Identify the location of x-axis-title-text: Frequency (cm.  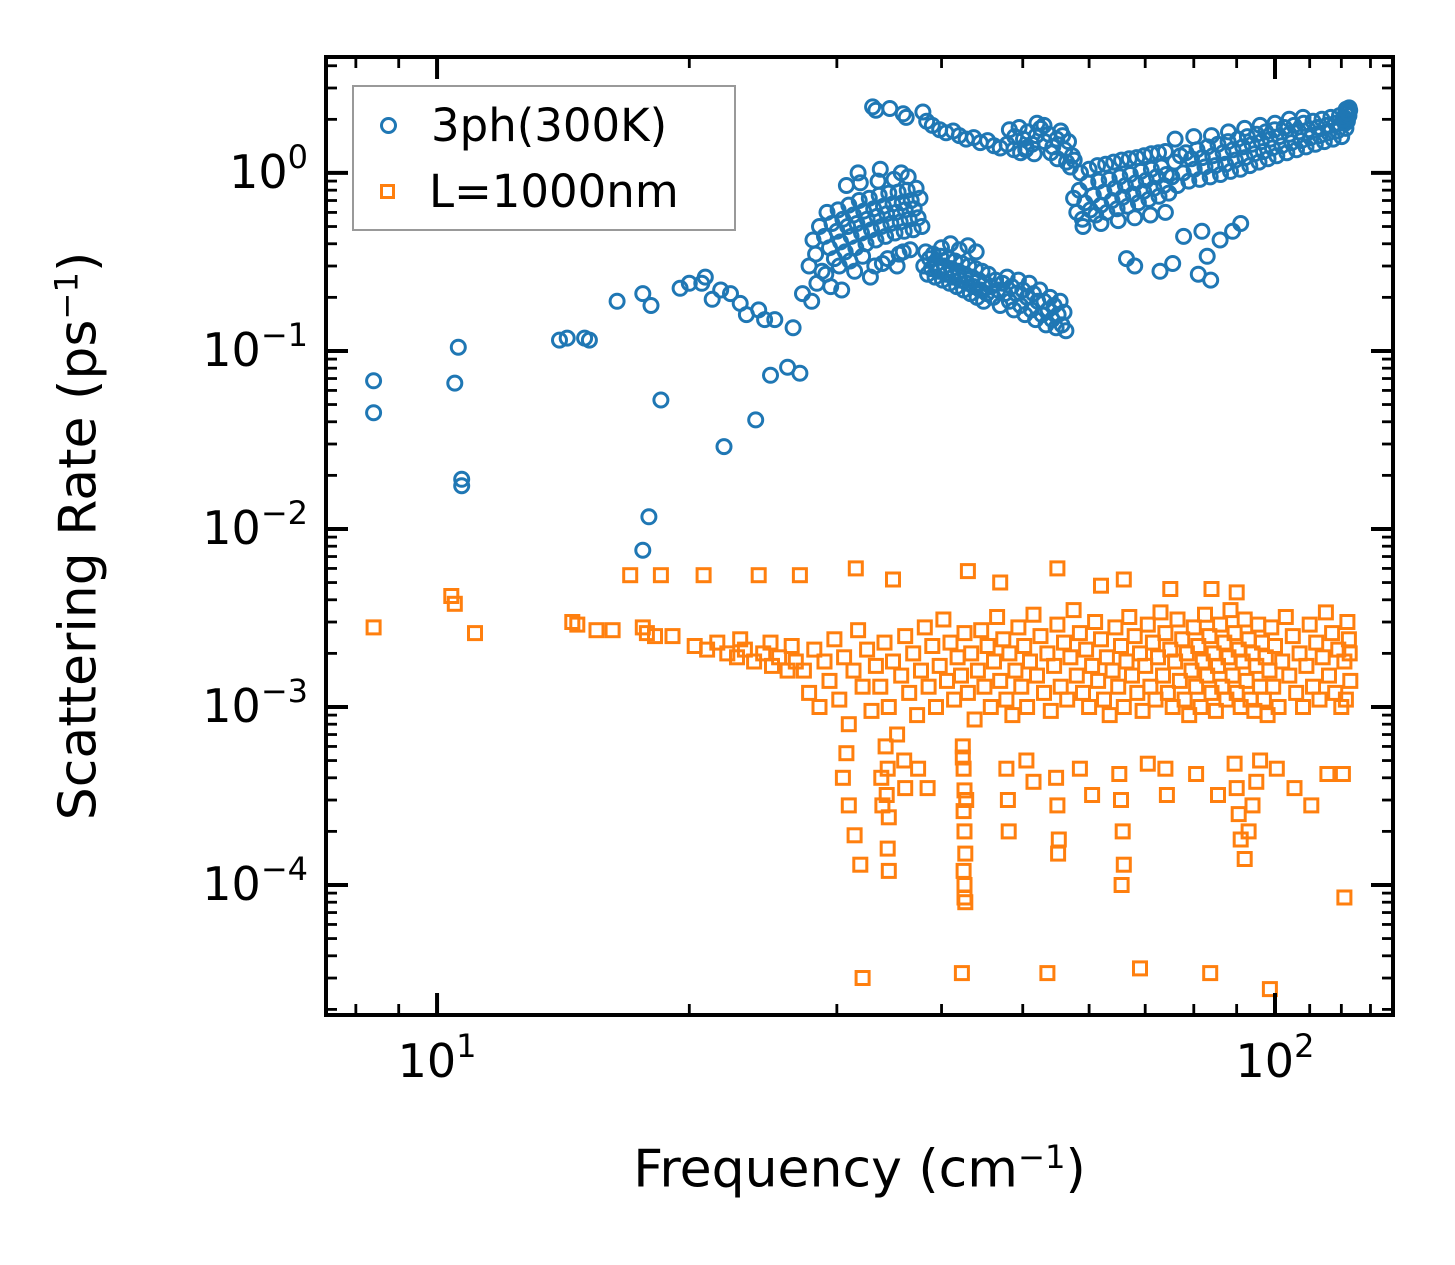
(825, 1169).